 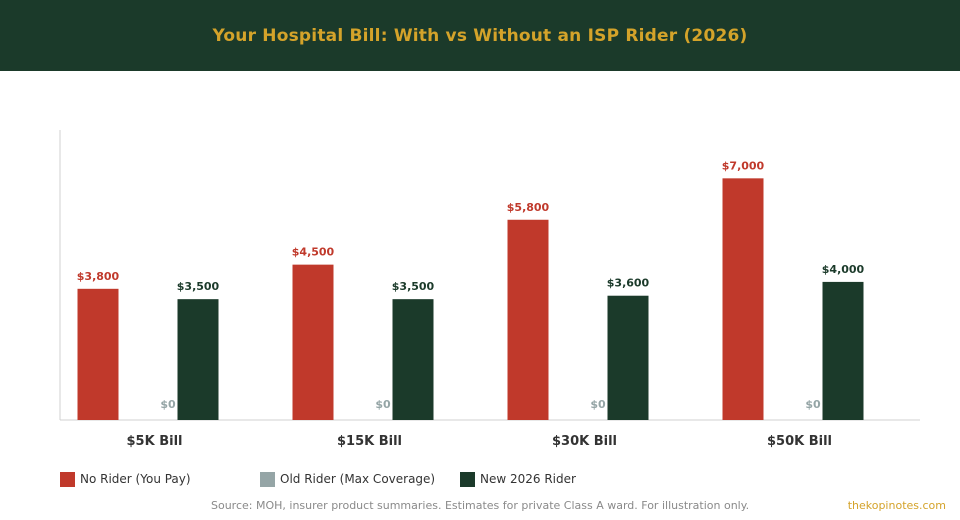 I want to click on legend-item-new-rider: New 2026 Rider, so click(x=518, y=479).